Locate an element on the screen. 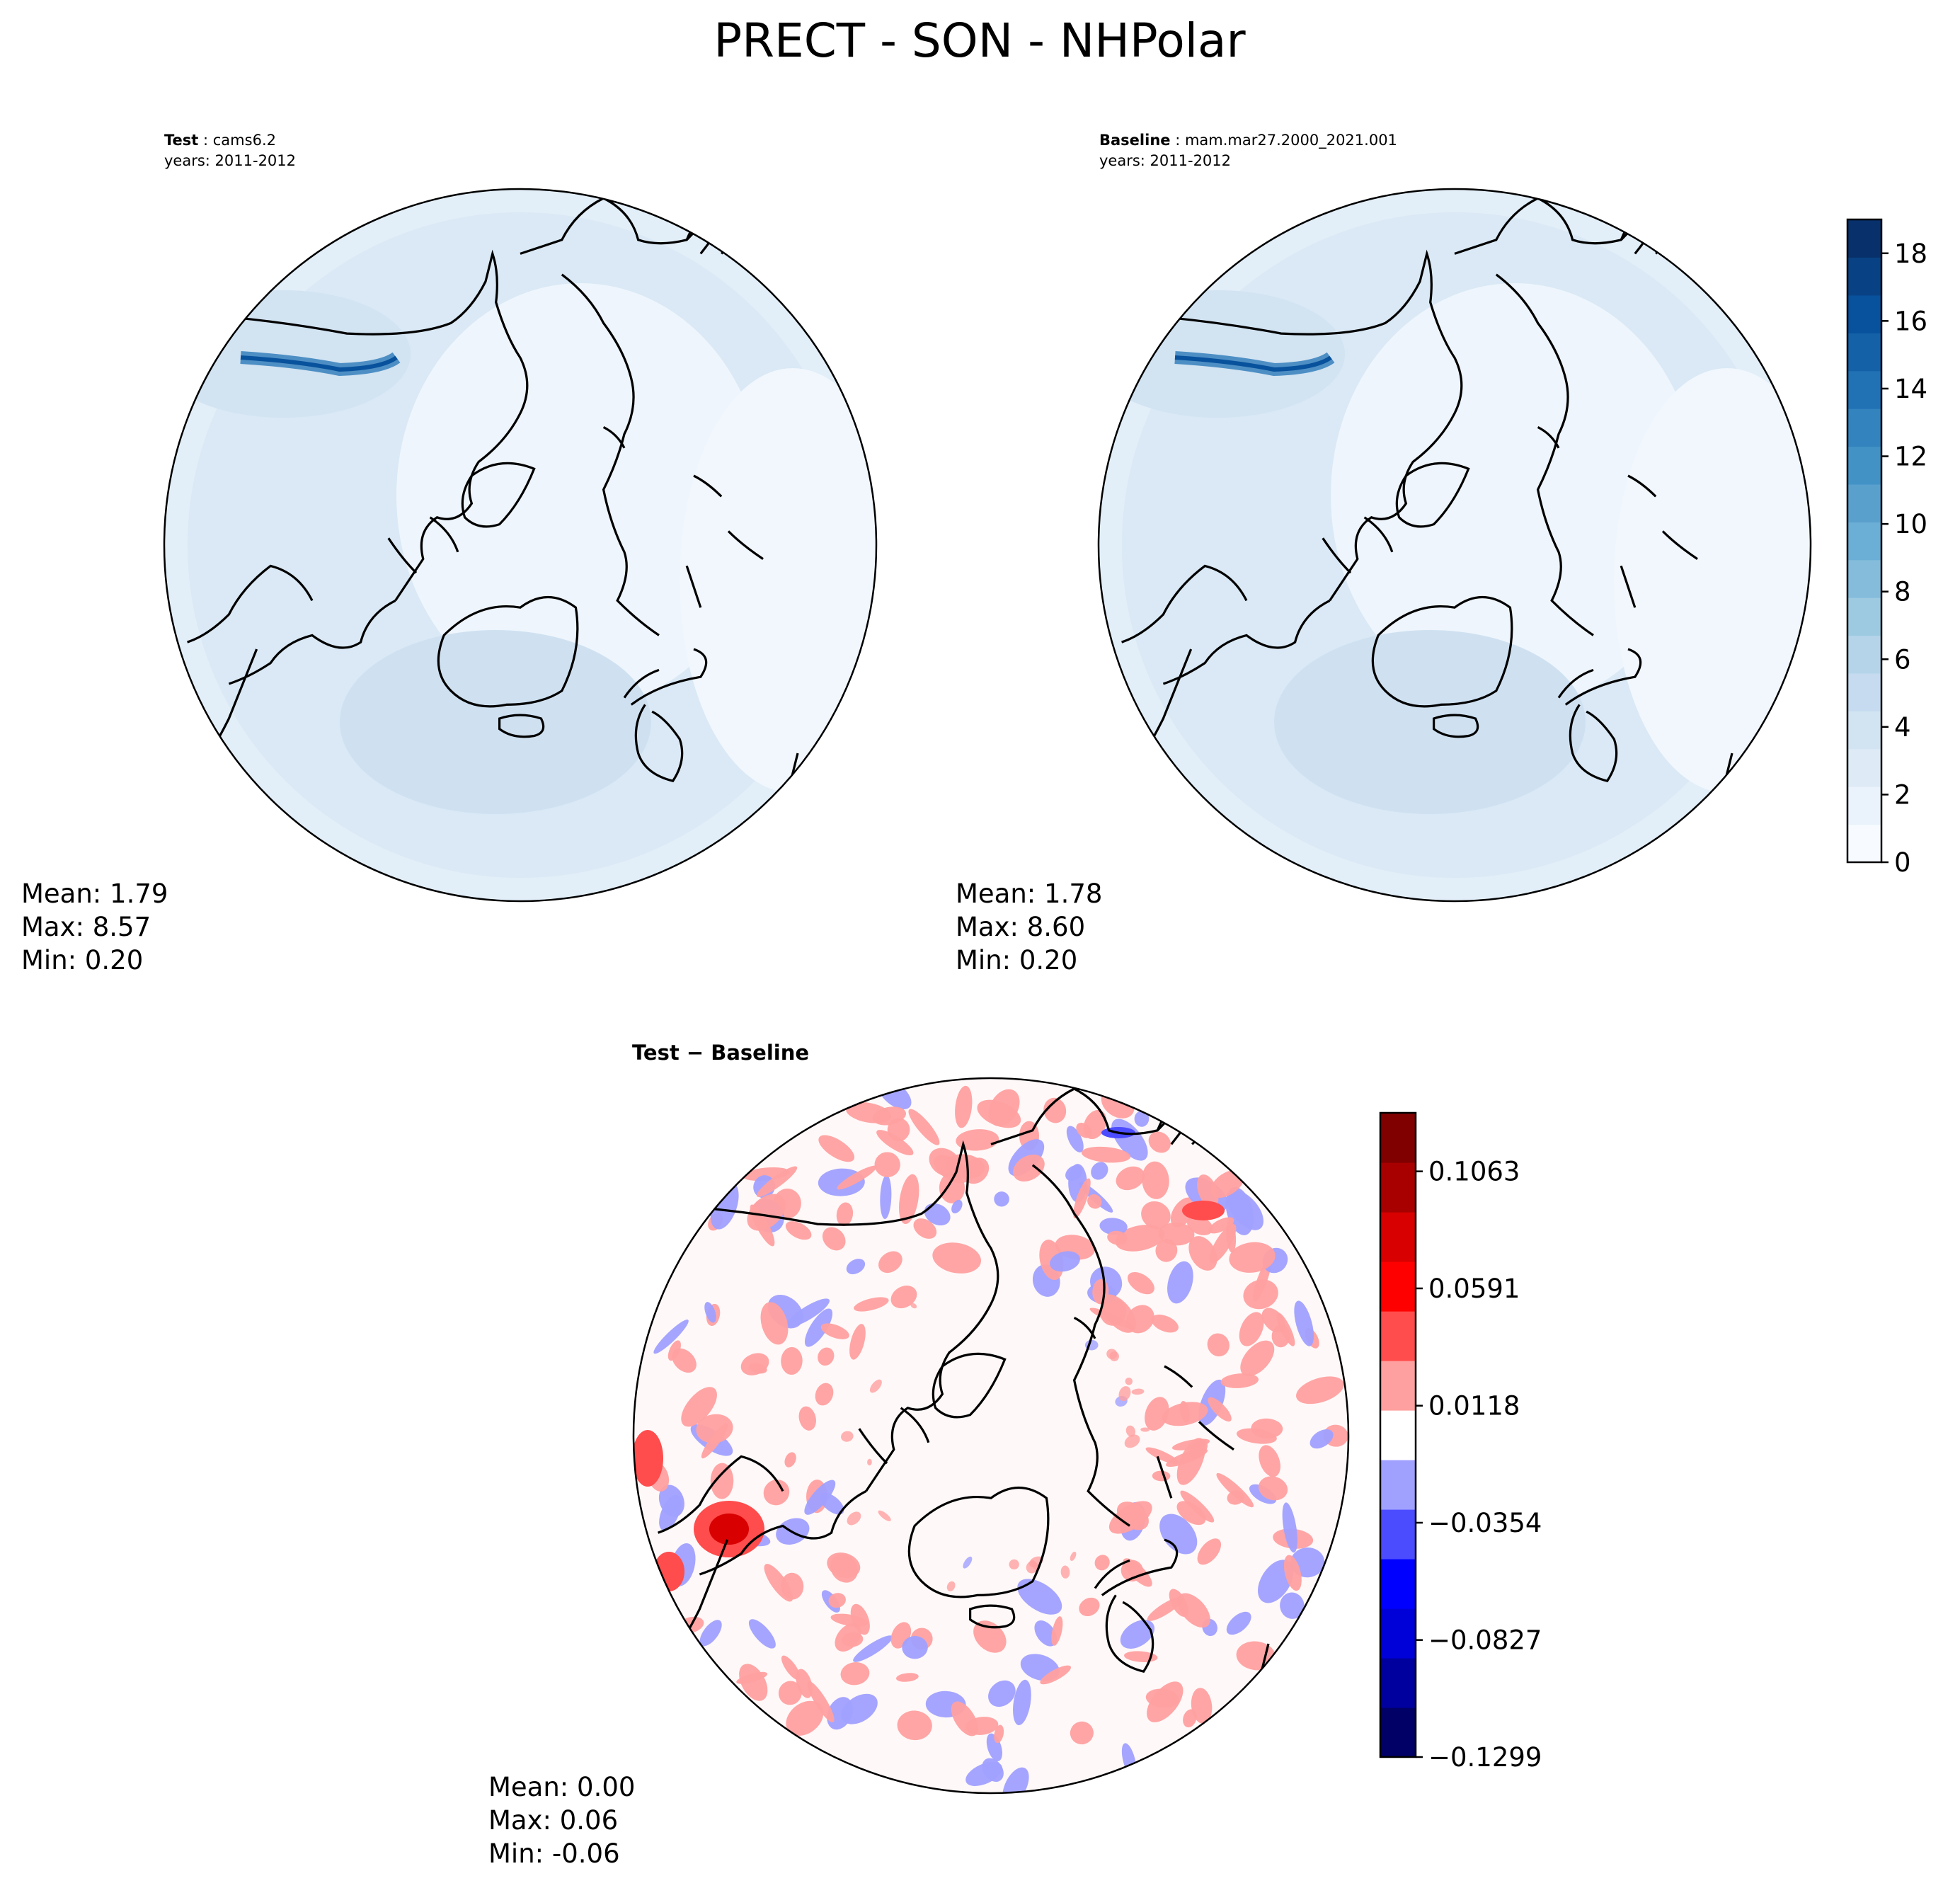  precip-colorbar-tick-label: 6 is located at coordinates (1902, 659).